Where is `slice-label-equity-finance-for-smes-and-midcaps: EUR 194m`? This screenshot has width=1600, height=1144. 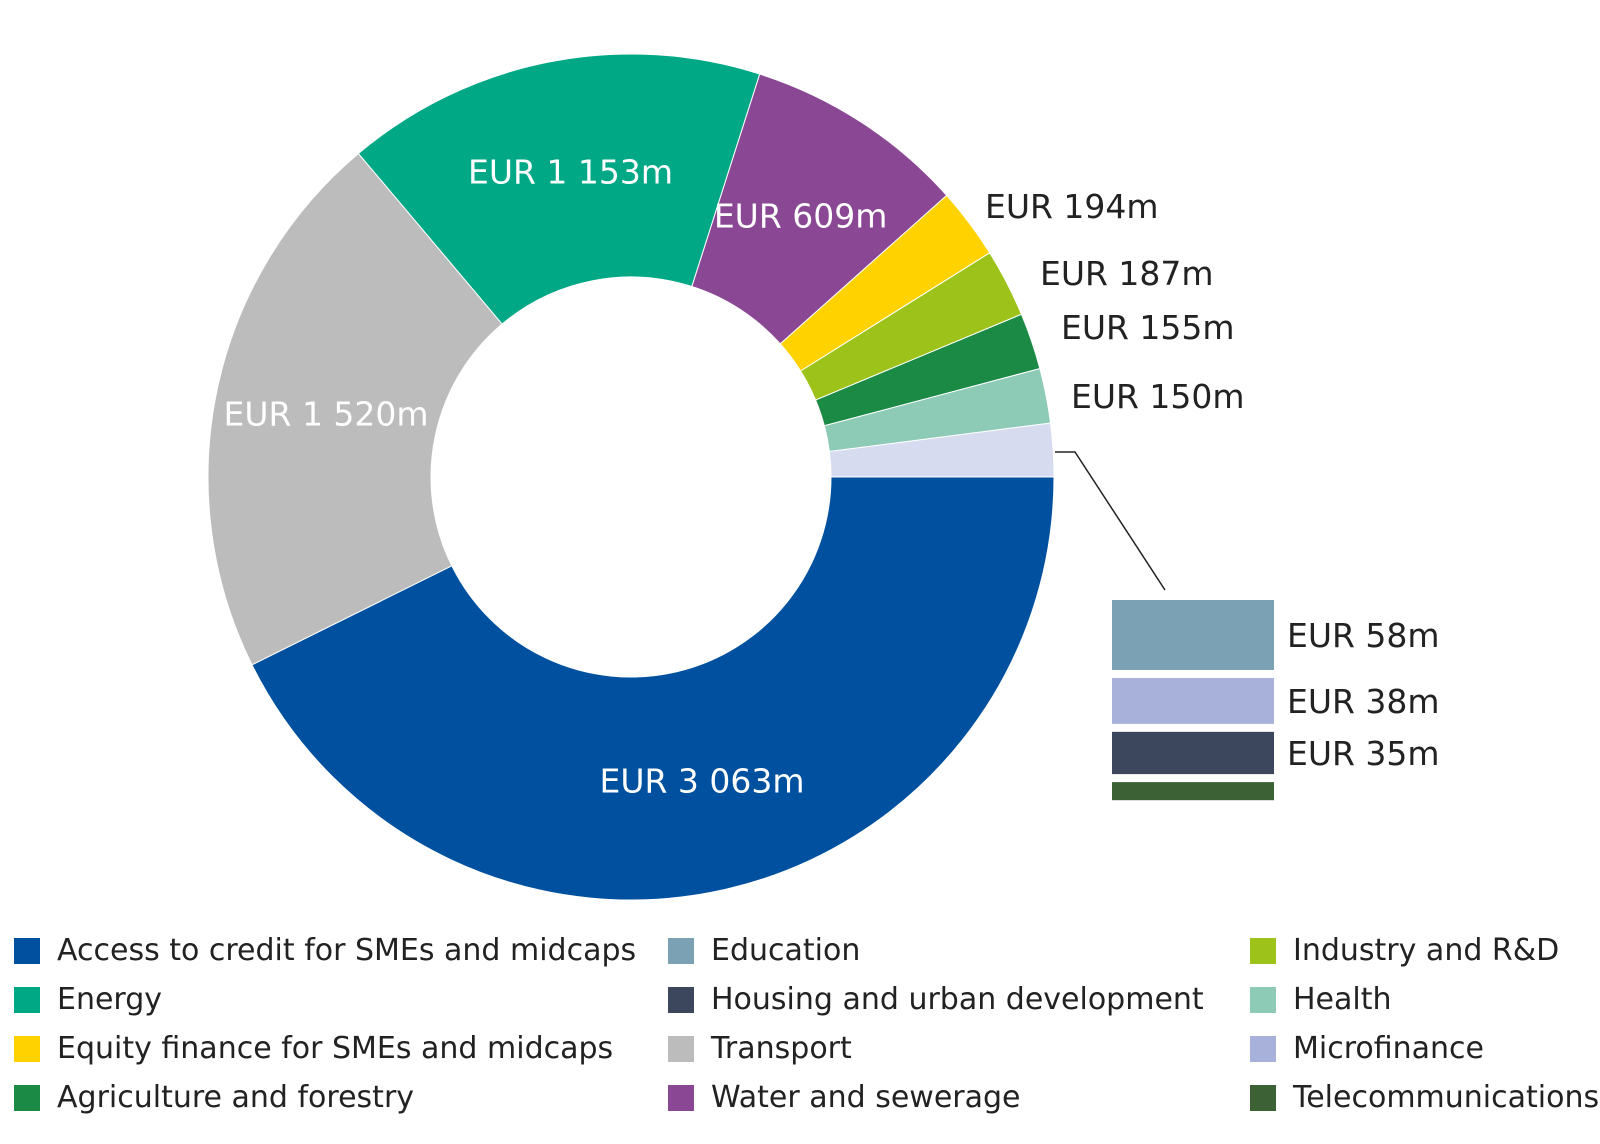
slice-label-equity-finance-for-smes-and-midcaps: EUR 194m is located at coordinates (1072, 206).